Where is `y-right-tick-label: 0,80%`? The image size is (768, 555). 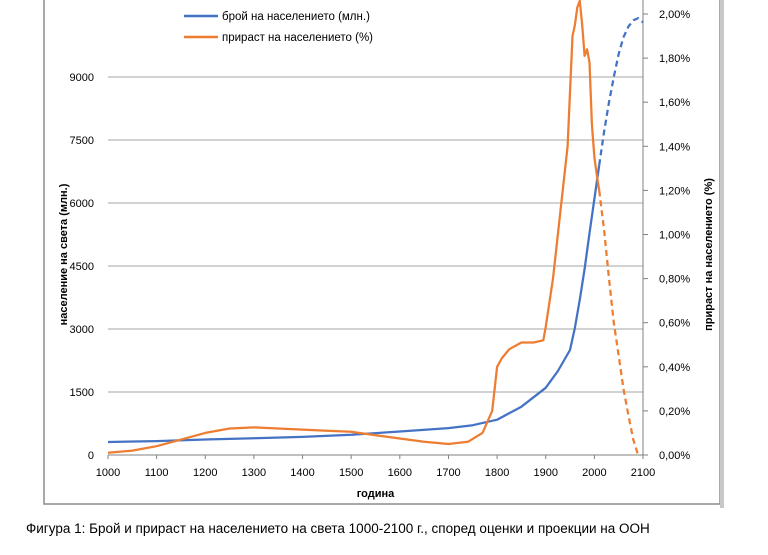 y-right-tick-label: 0,80% is located at coordinates (674, 280).